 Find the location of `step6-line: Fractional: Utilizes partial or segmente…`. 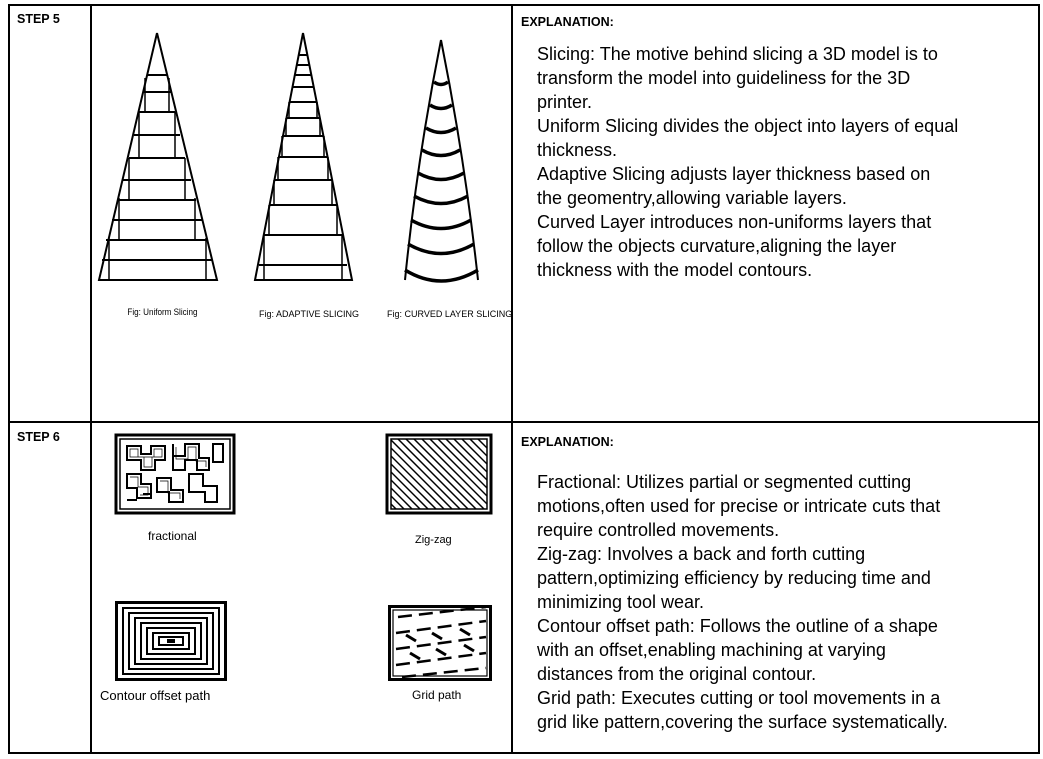

step6-line: Fractional: Utilizes partial or segmente… is located at coordinates (724, 482).